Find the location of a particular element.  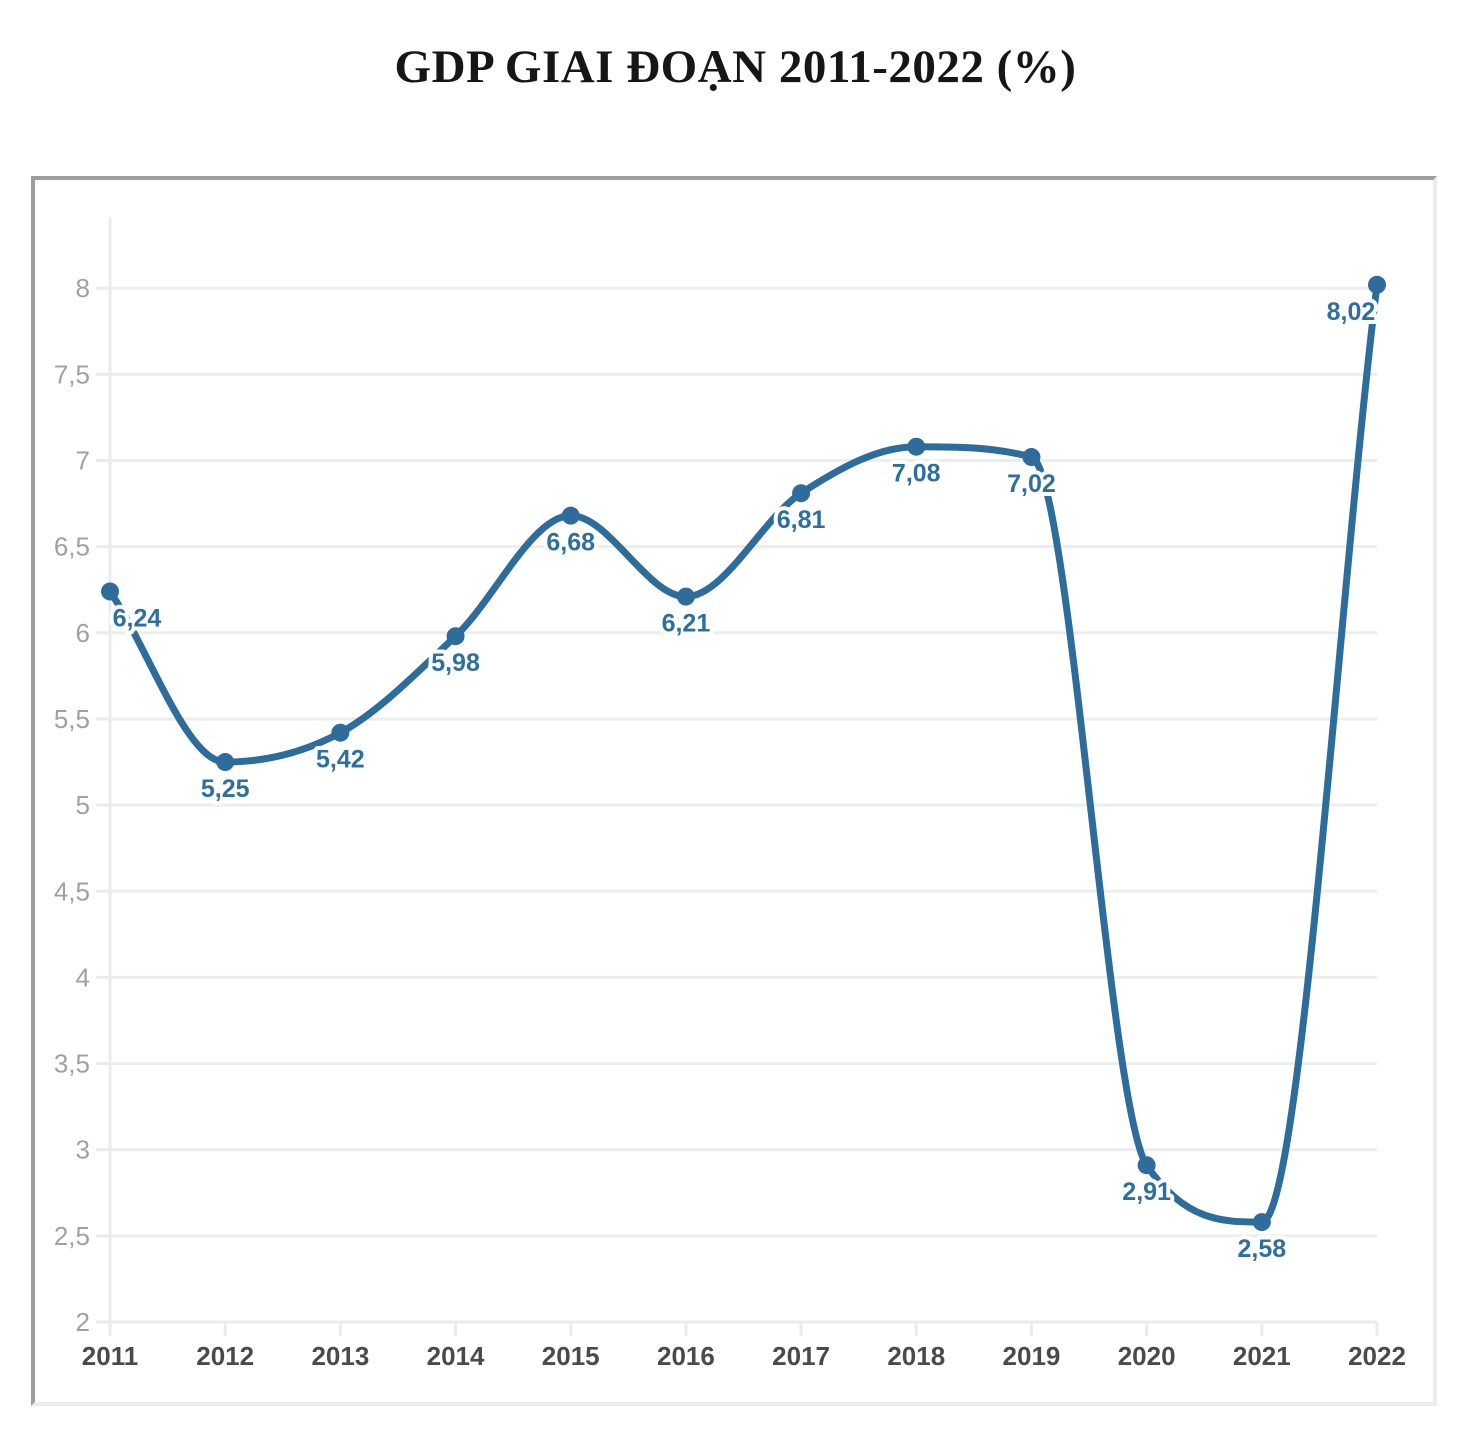

y-tick-label: 8 is located at coordinates (83, 288).